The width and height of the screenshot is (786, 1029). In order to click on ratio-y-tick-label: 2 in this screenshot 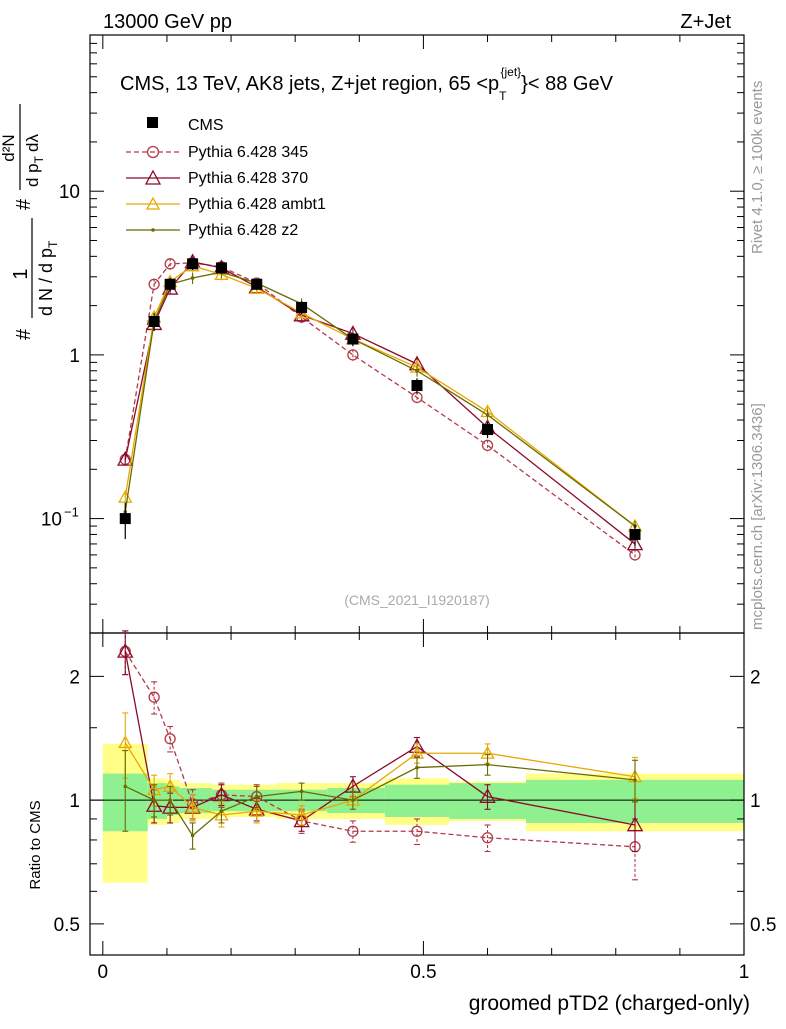, I will do `click(74, 677)`.